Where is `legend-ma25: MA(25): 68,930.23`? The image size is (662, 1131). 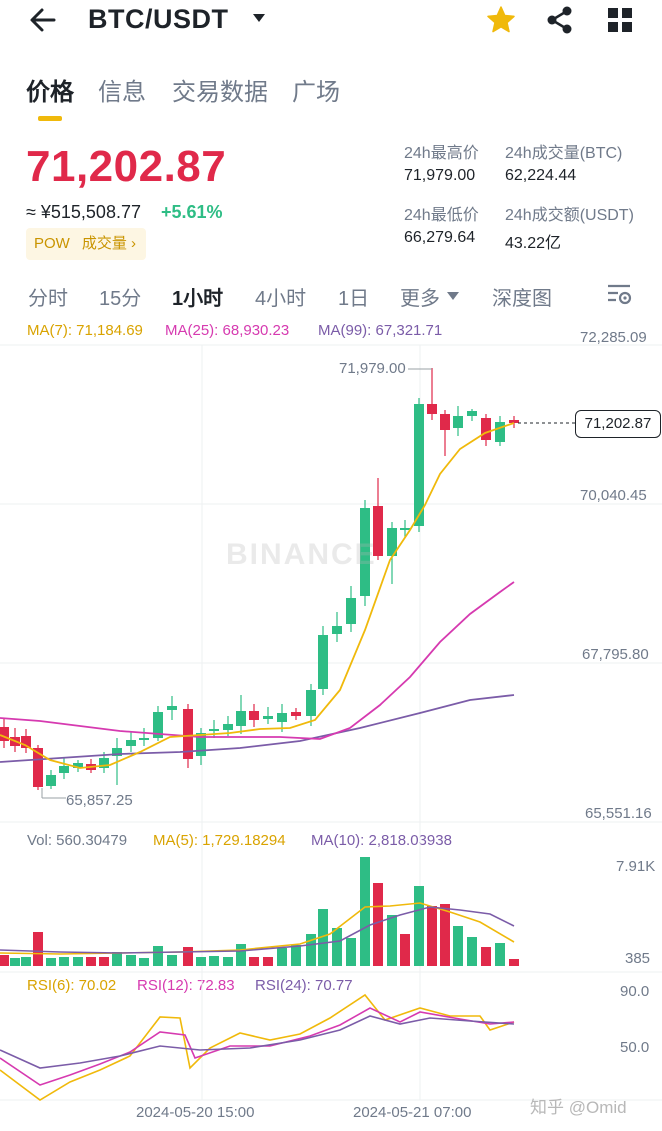 legend-ma25: MA(25): 68,930.23 is located at coordinates (227, 330).